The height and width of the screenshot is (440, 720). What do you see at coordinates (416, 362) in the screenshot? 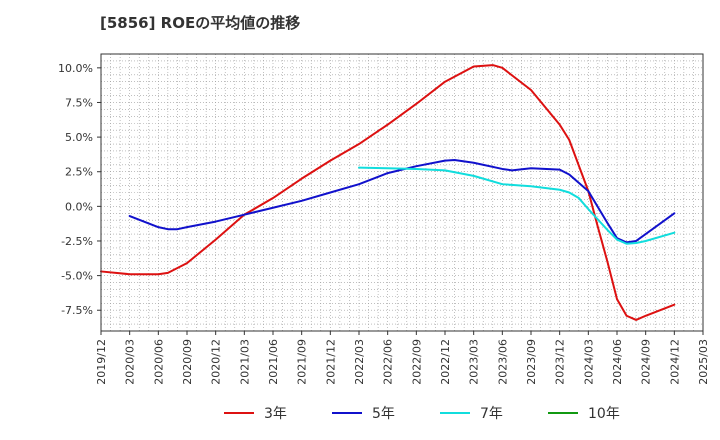
I see `x-tick-label: 2022/09` at bounding box center [416, 362].